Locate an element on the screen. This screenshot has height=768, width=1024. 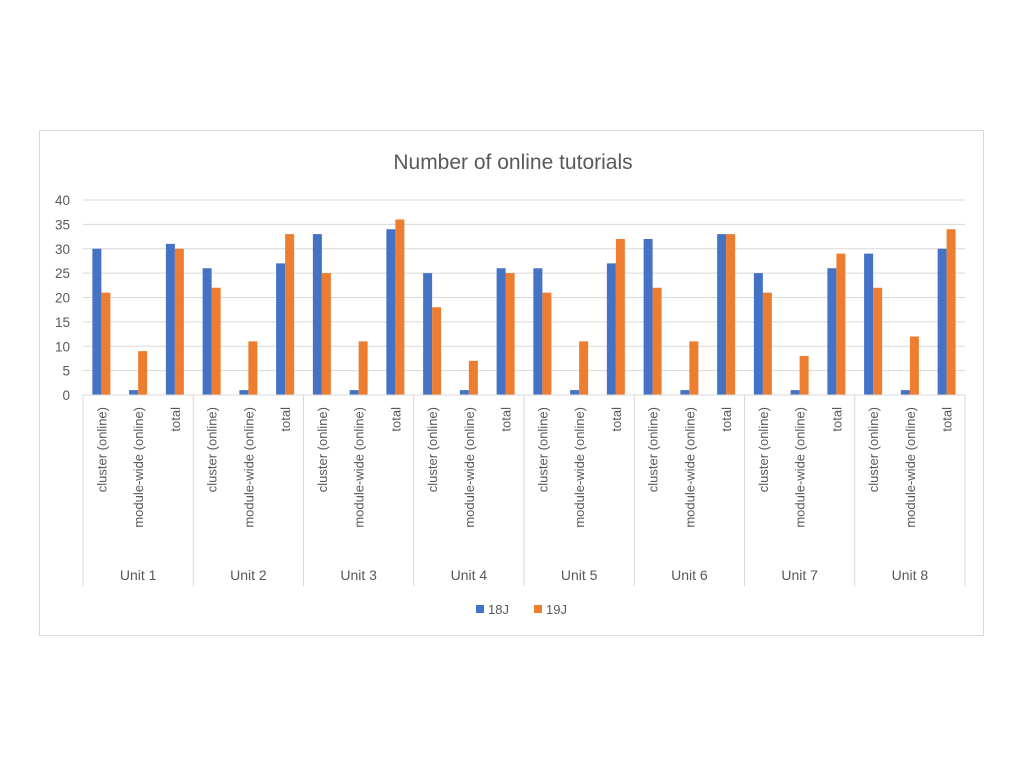
bar-18j-unit6-module-wide is located at coordinates (685, 392).